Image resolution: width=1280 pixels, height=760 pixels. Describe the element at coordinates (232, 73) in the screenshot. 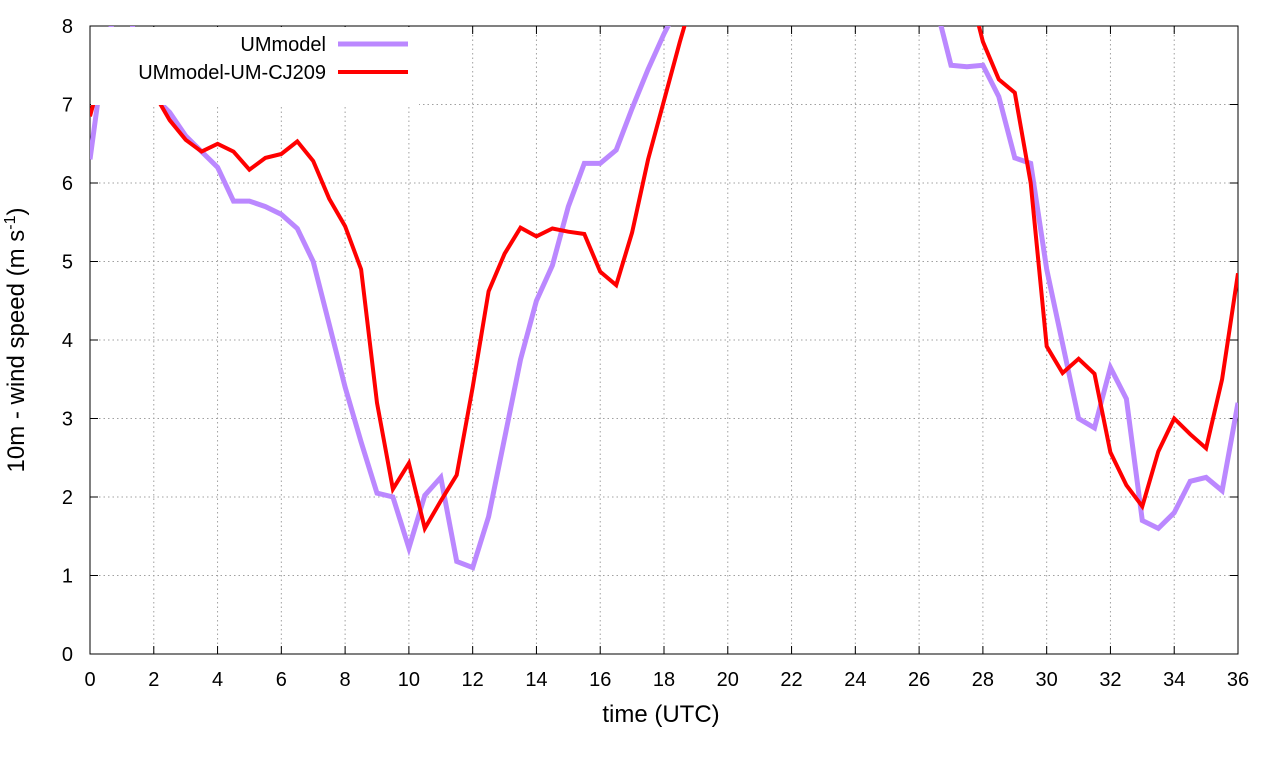

I see `legend-label-2: UMmodel-UM-CJ209` at that location.